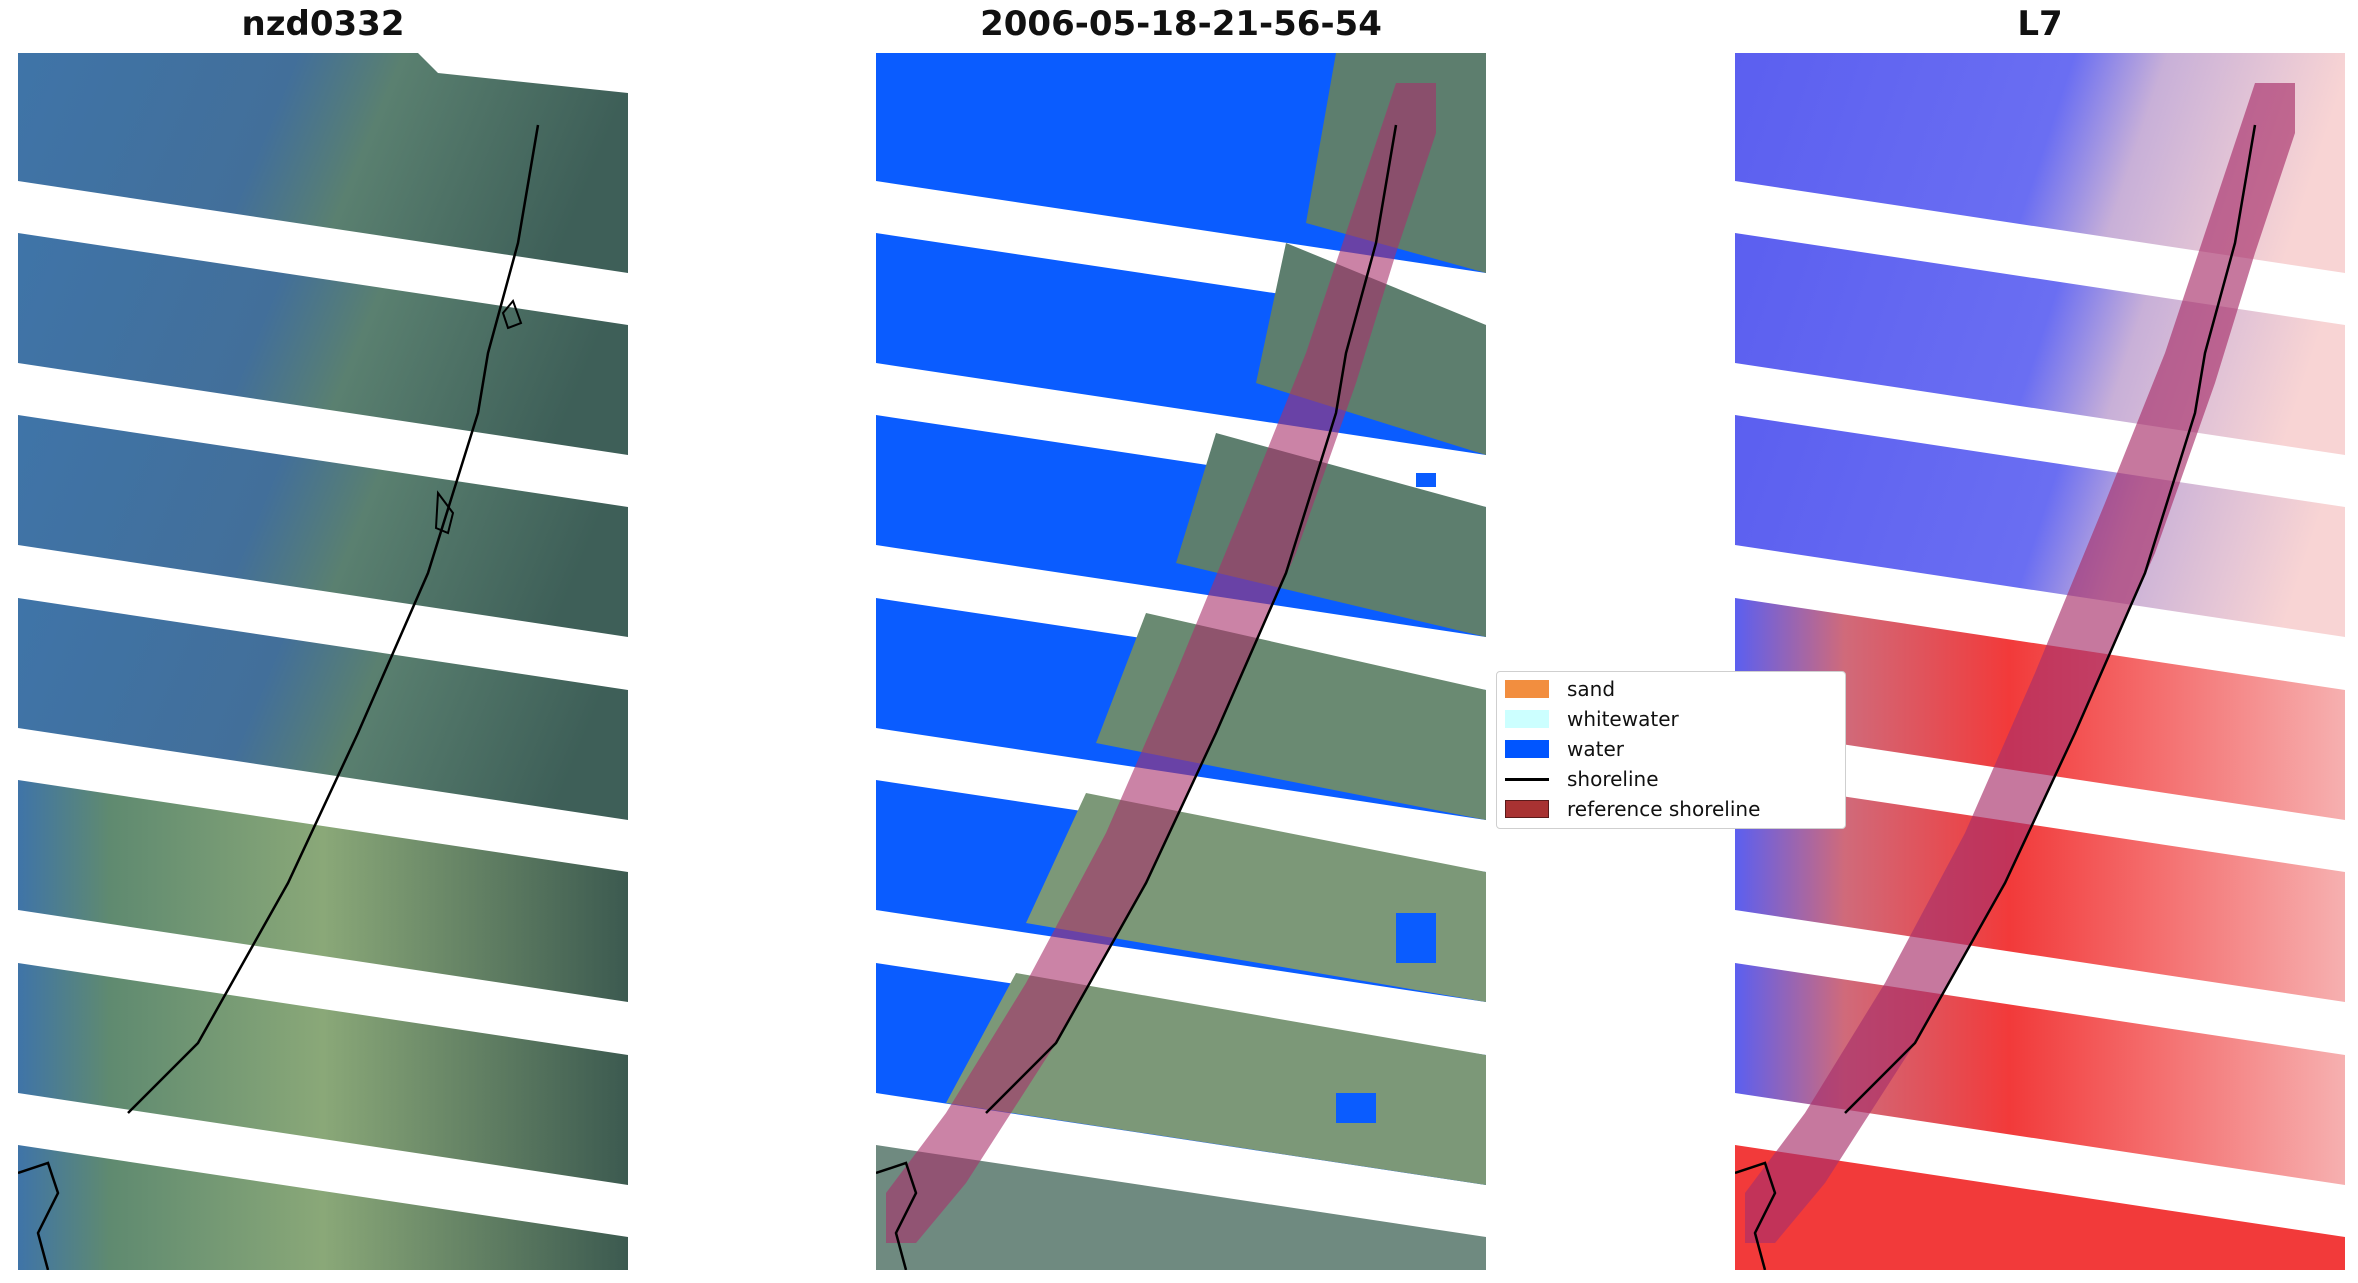 The height and width of the screenshot is (1283, 2358). I want to click on legend-label: shoreline, so click(1613, 779).